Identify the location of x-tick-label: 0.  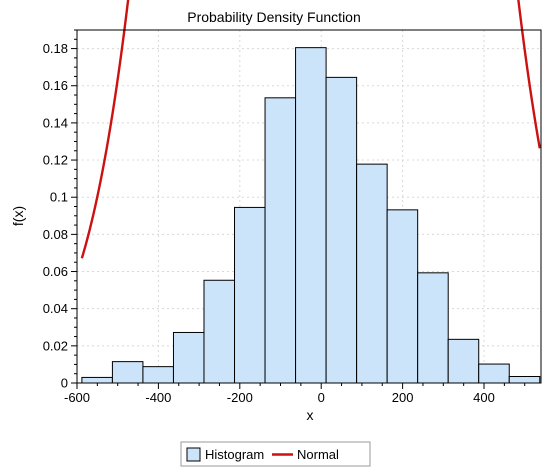
(321, 397).